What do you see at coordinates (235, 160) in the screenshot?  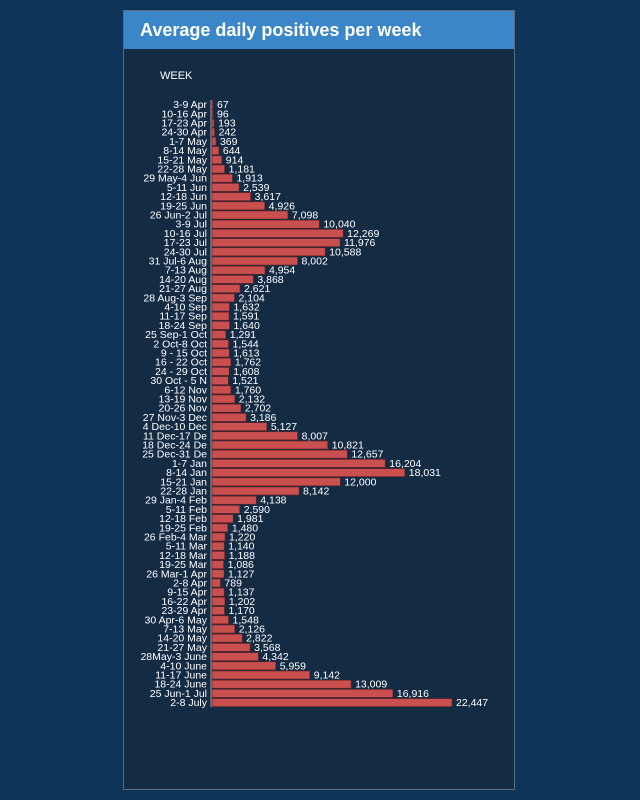 I see `value-label: 914` at bounding box center [235, 160].